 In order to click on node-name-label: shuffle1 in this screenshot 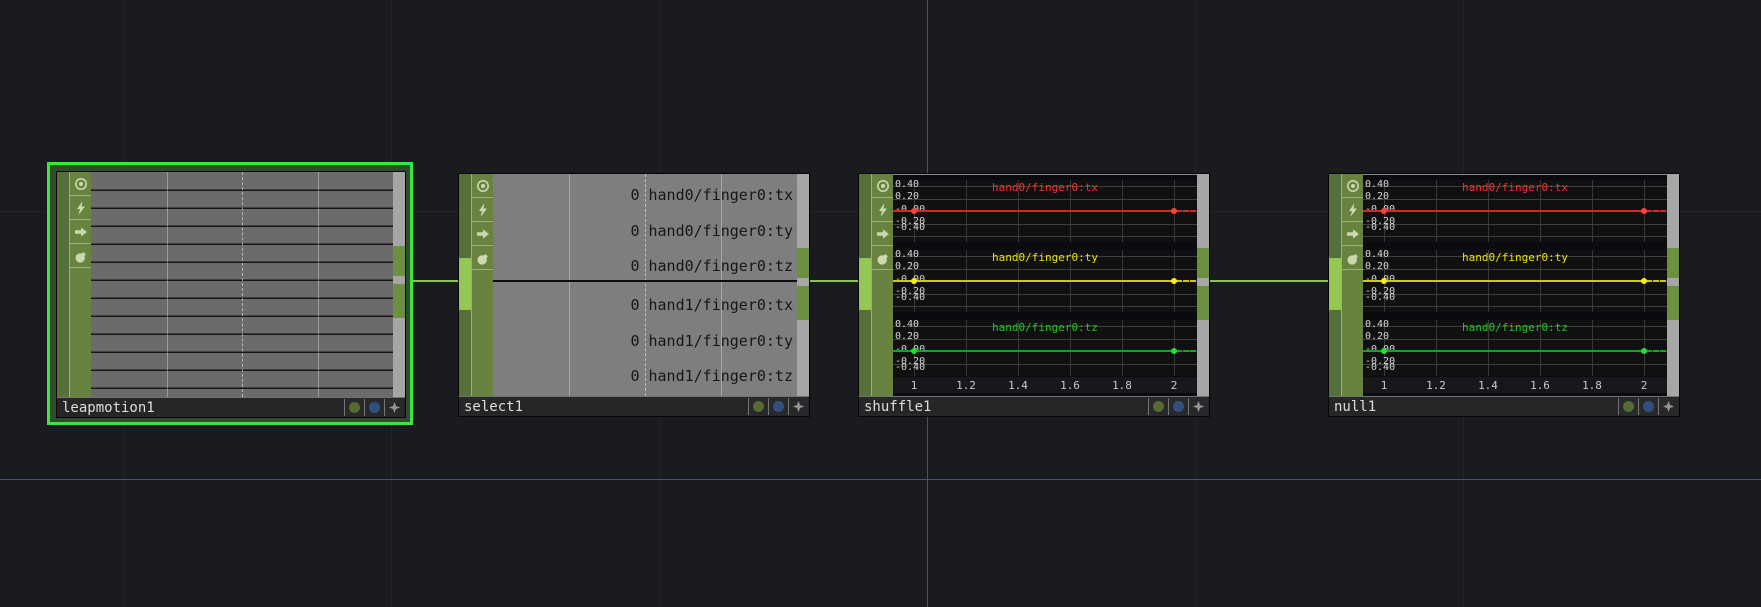, I will do `click(898, 406)`.